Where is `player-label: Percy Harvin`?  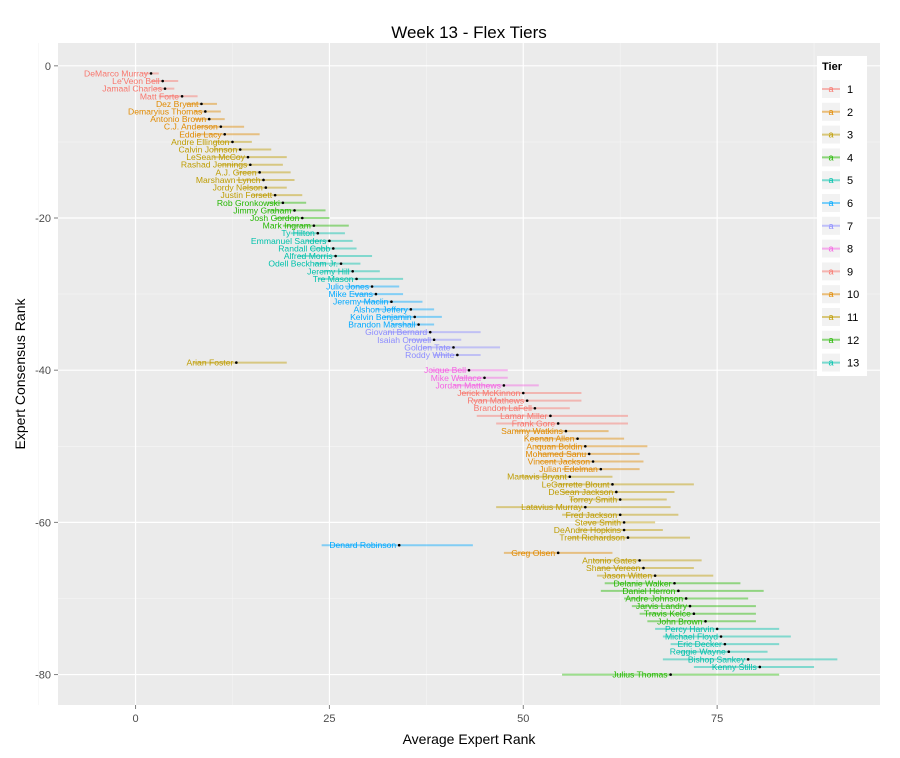
player-label: Percy Harvin is located at coordinates (689, 629).